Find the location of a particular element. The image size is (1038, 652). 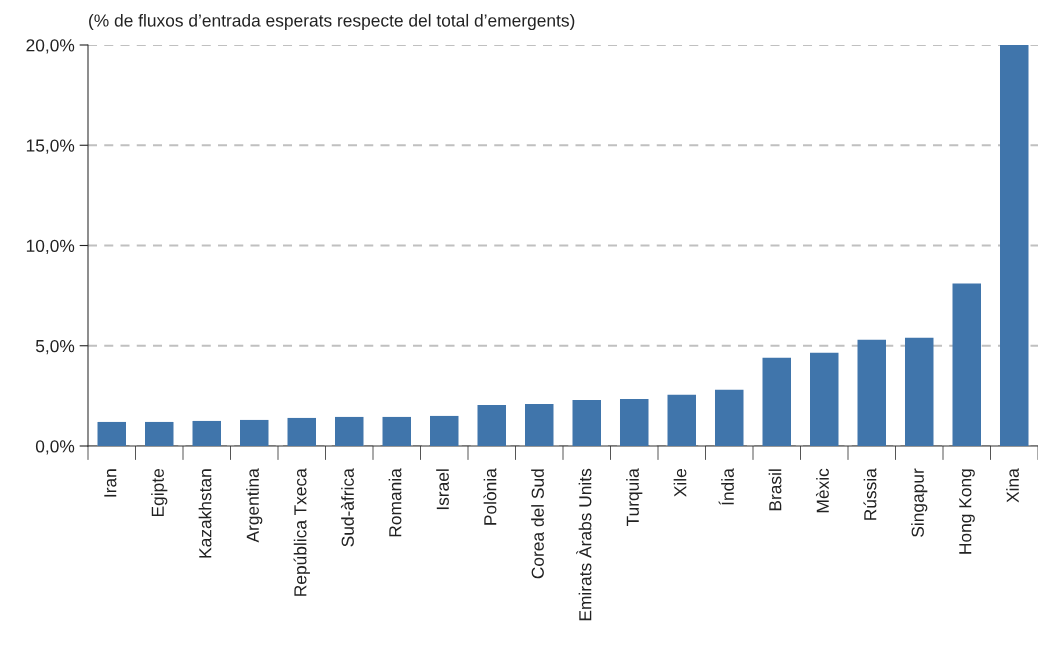

x-tick-label: Kazakhstan is located at coordinates (205, 513).